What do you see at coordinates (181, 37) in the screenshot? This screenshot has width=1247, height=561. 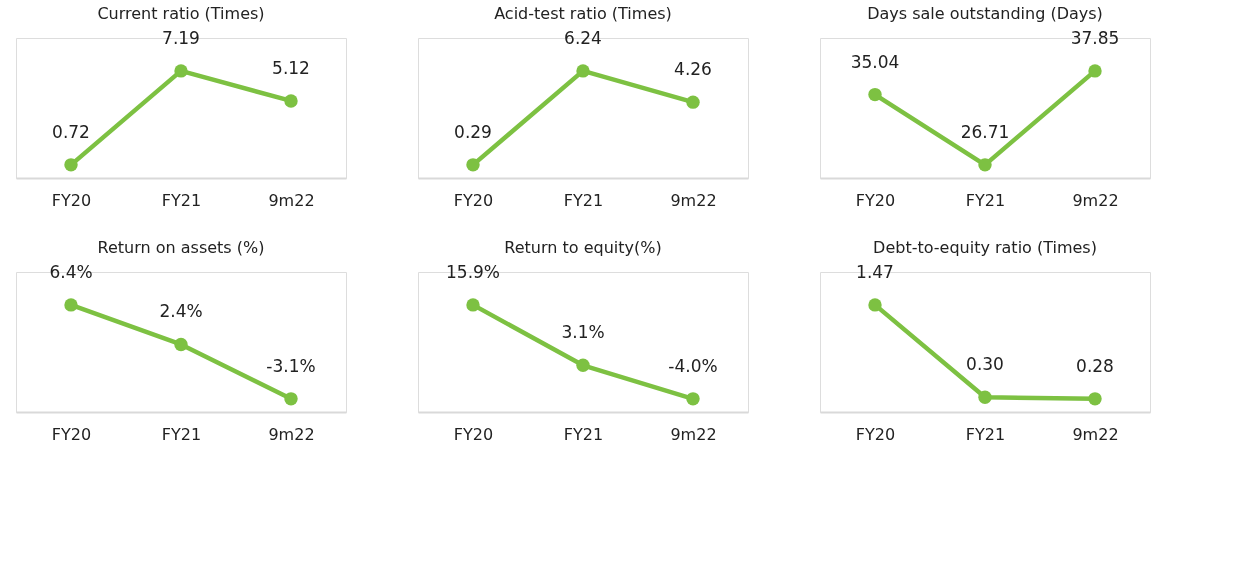 I see `data-label: 7.19` at bounding box center [181, 37].